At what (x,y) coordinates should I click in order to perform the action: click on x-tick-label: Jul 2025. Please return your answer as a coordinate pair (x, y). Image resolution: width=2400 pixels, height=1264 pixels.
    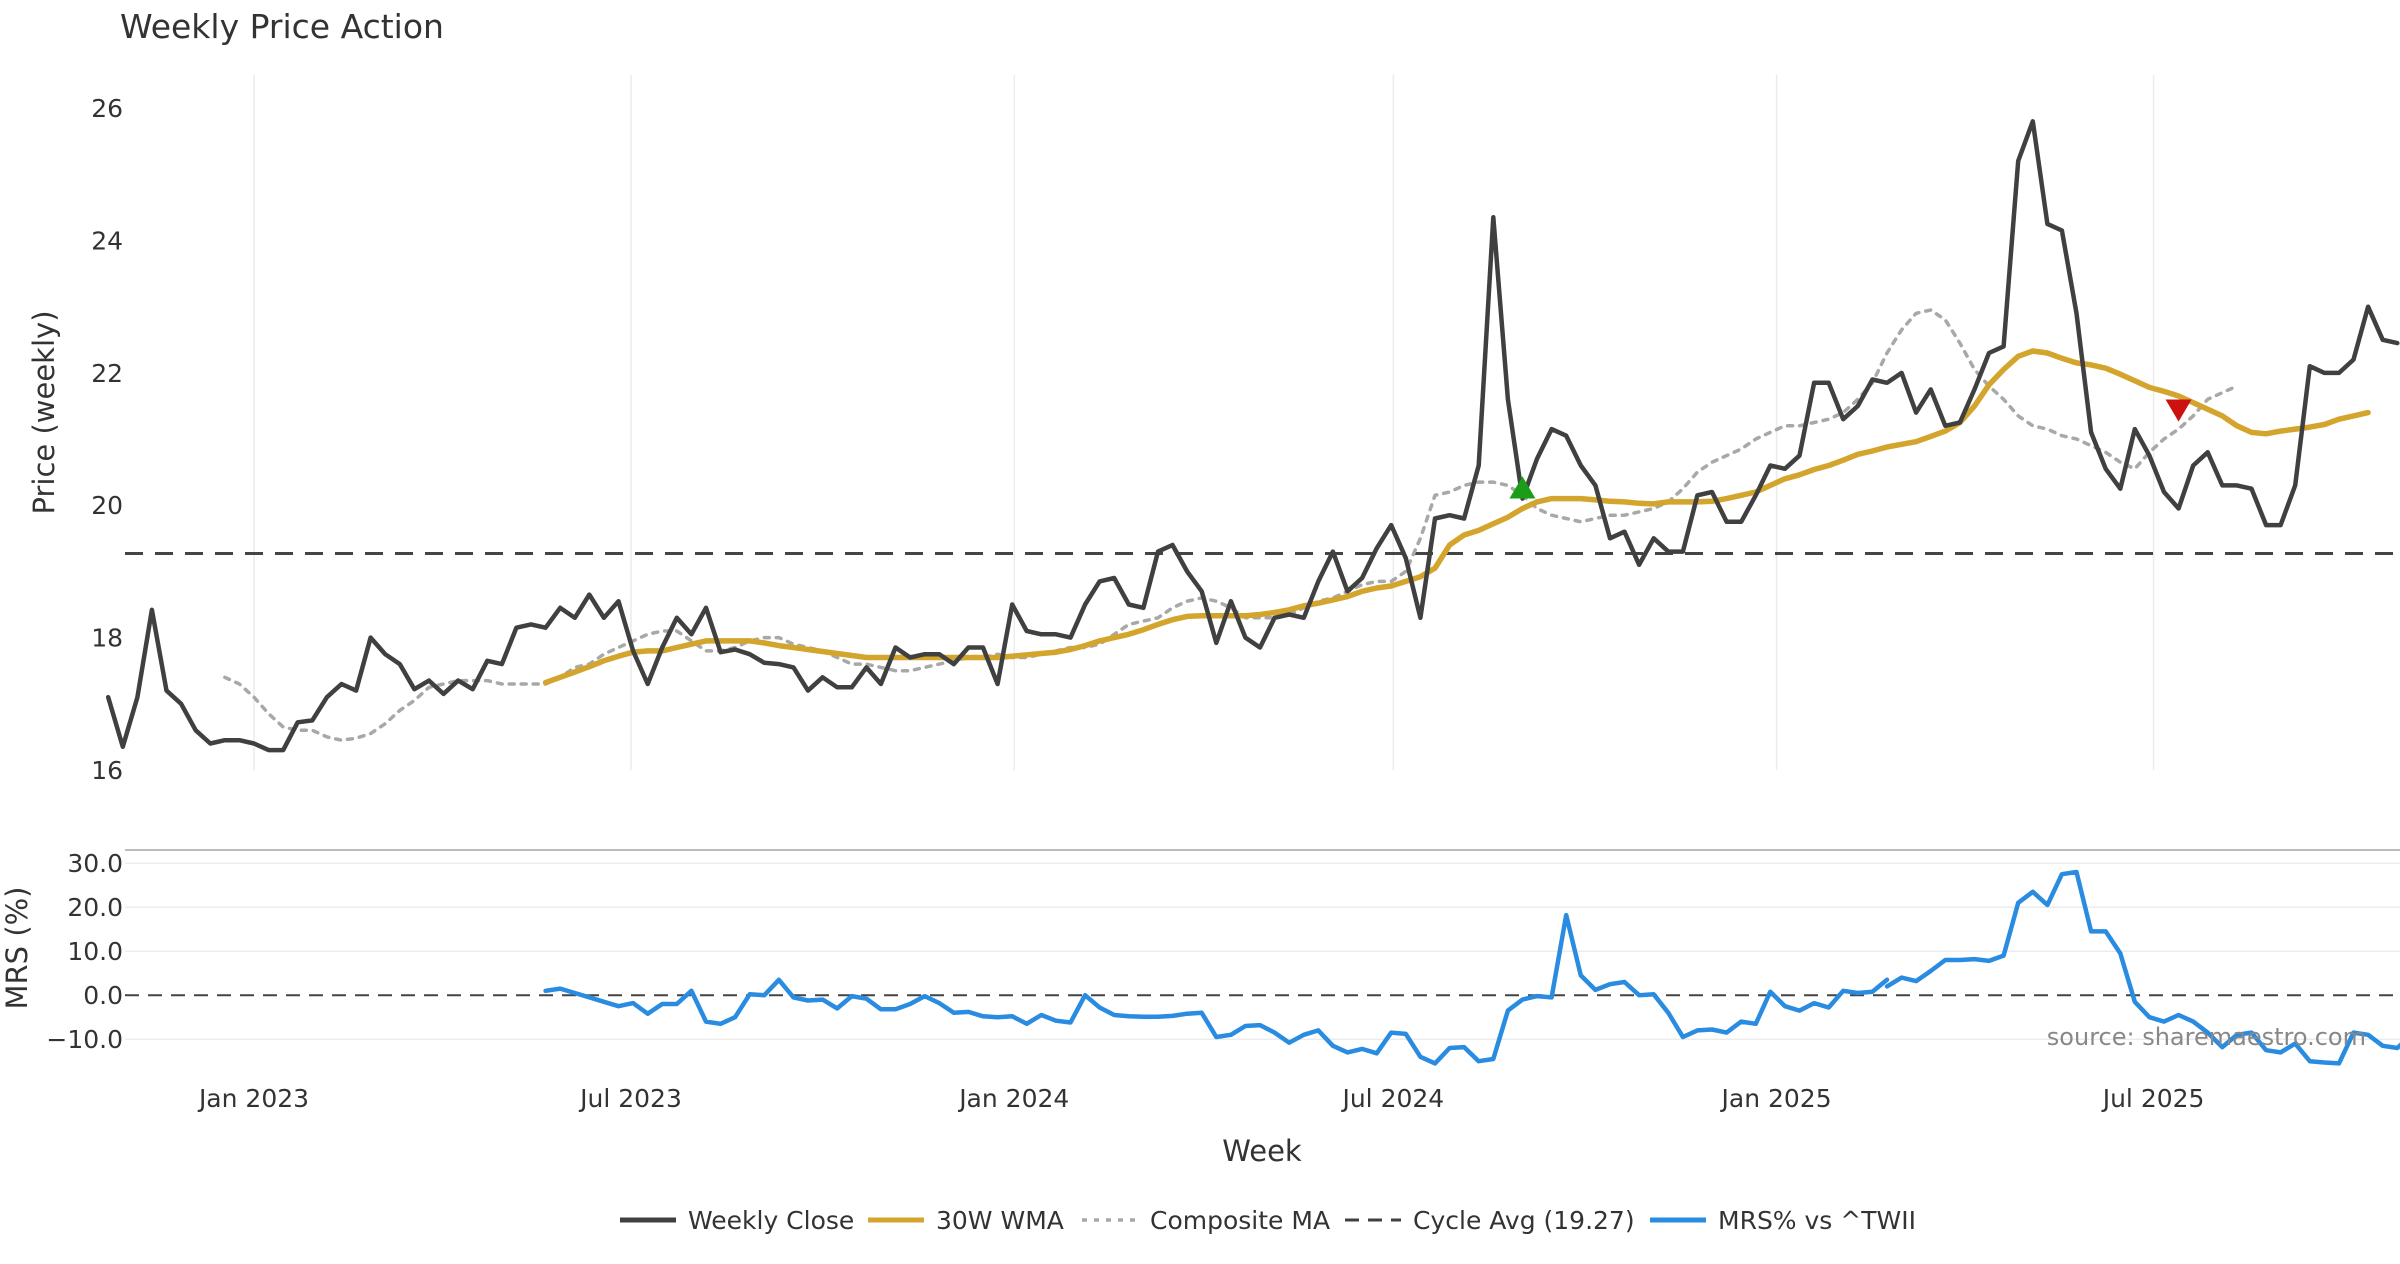
    Looking at the image, I should click on (2153, 1098).